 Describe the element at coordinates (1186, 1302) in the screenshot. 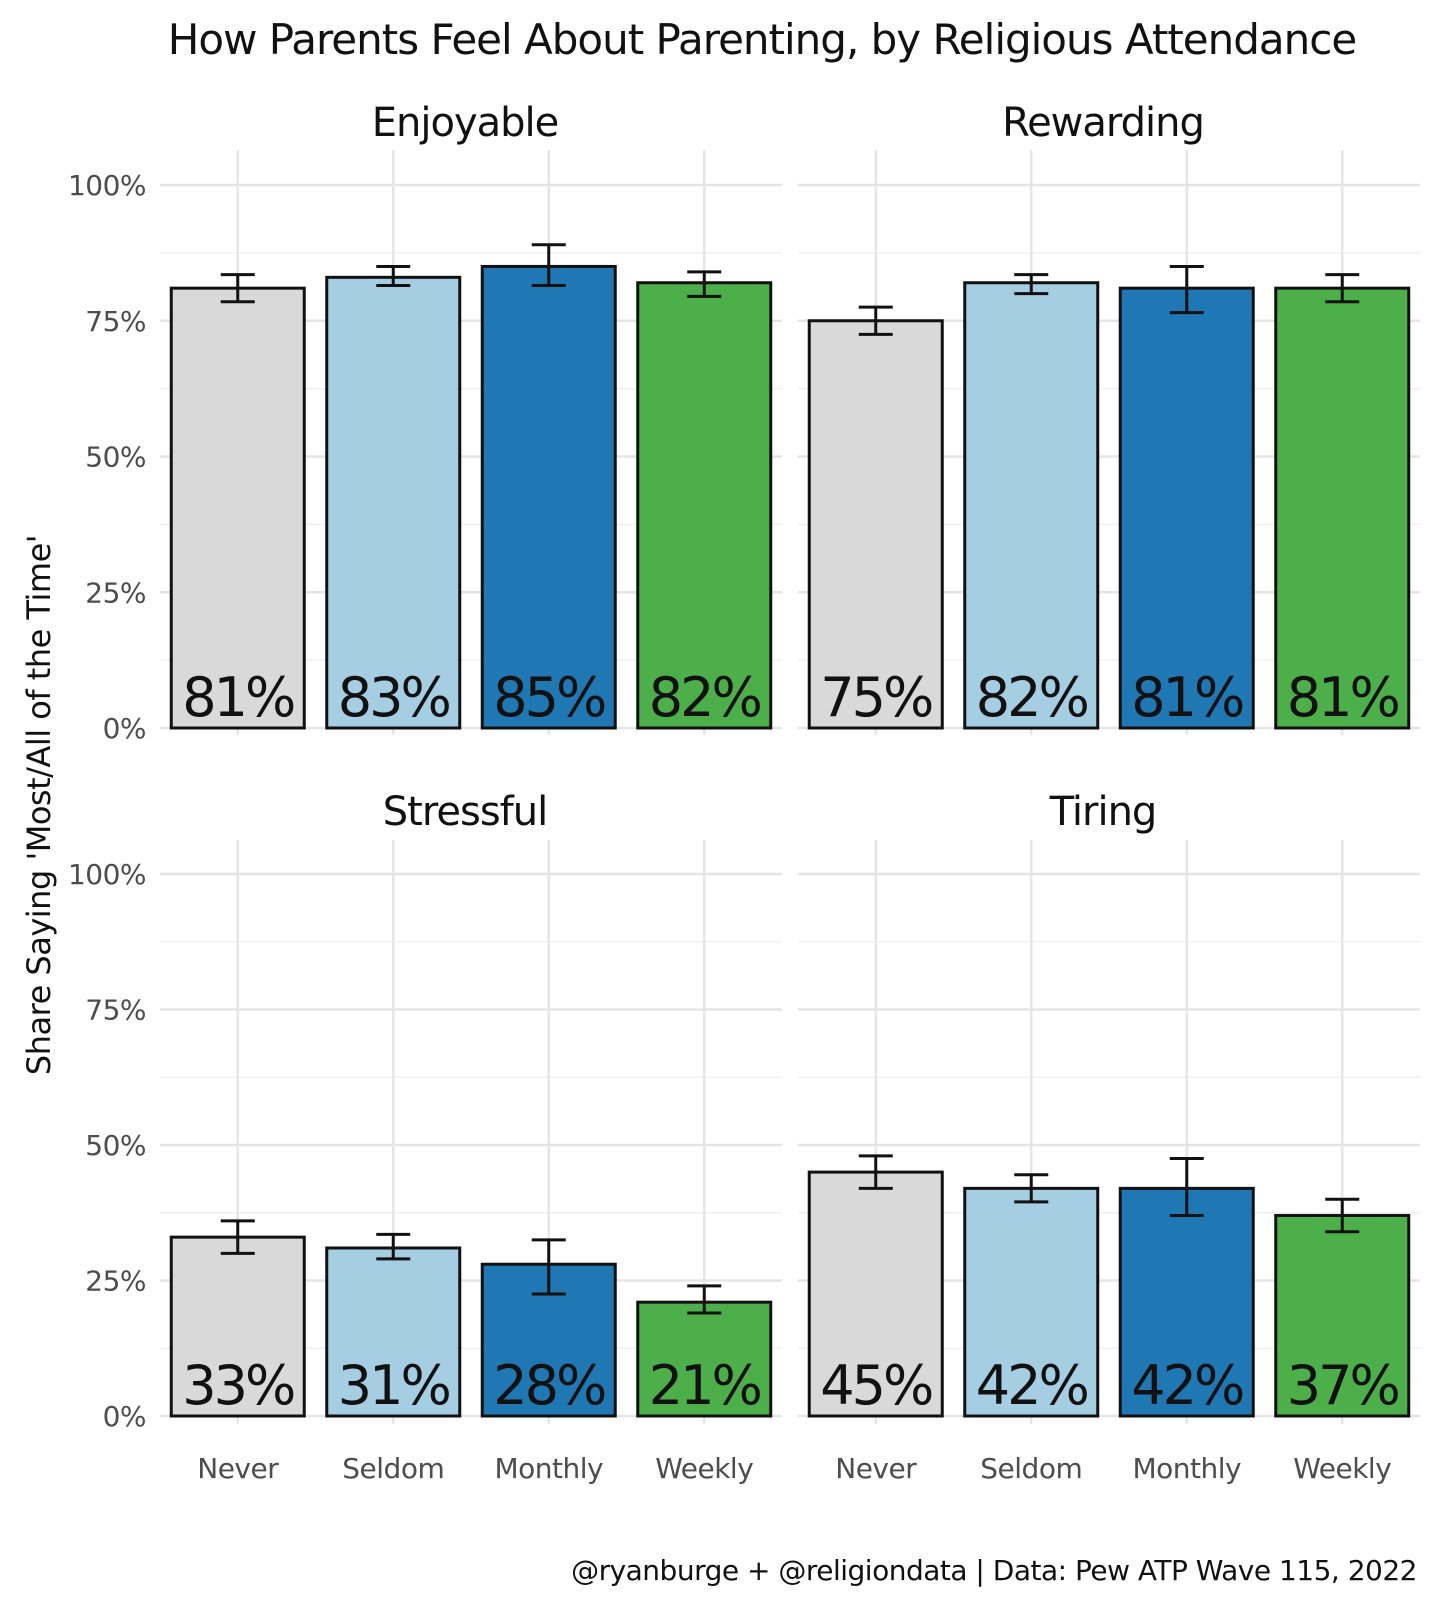

I see `bar-tiring-monthly` at that location.